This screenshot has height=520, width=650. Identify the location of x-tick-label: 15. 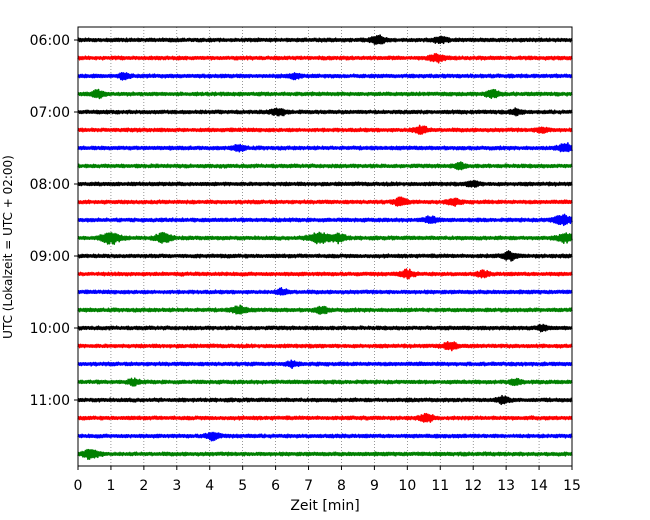
(572, 486).